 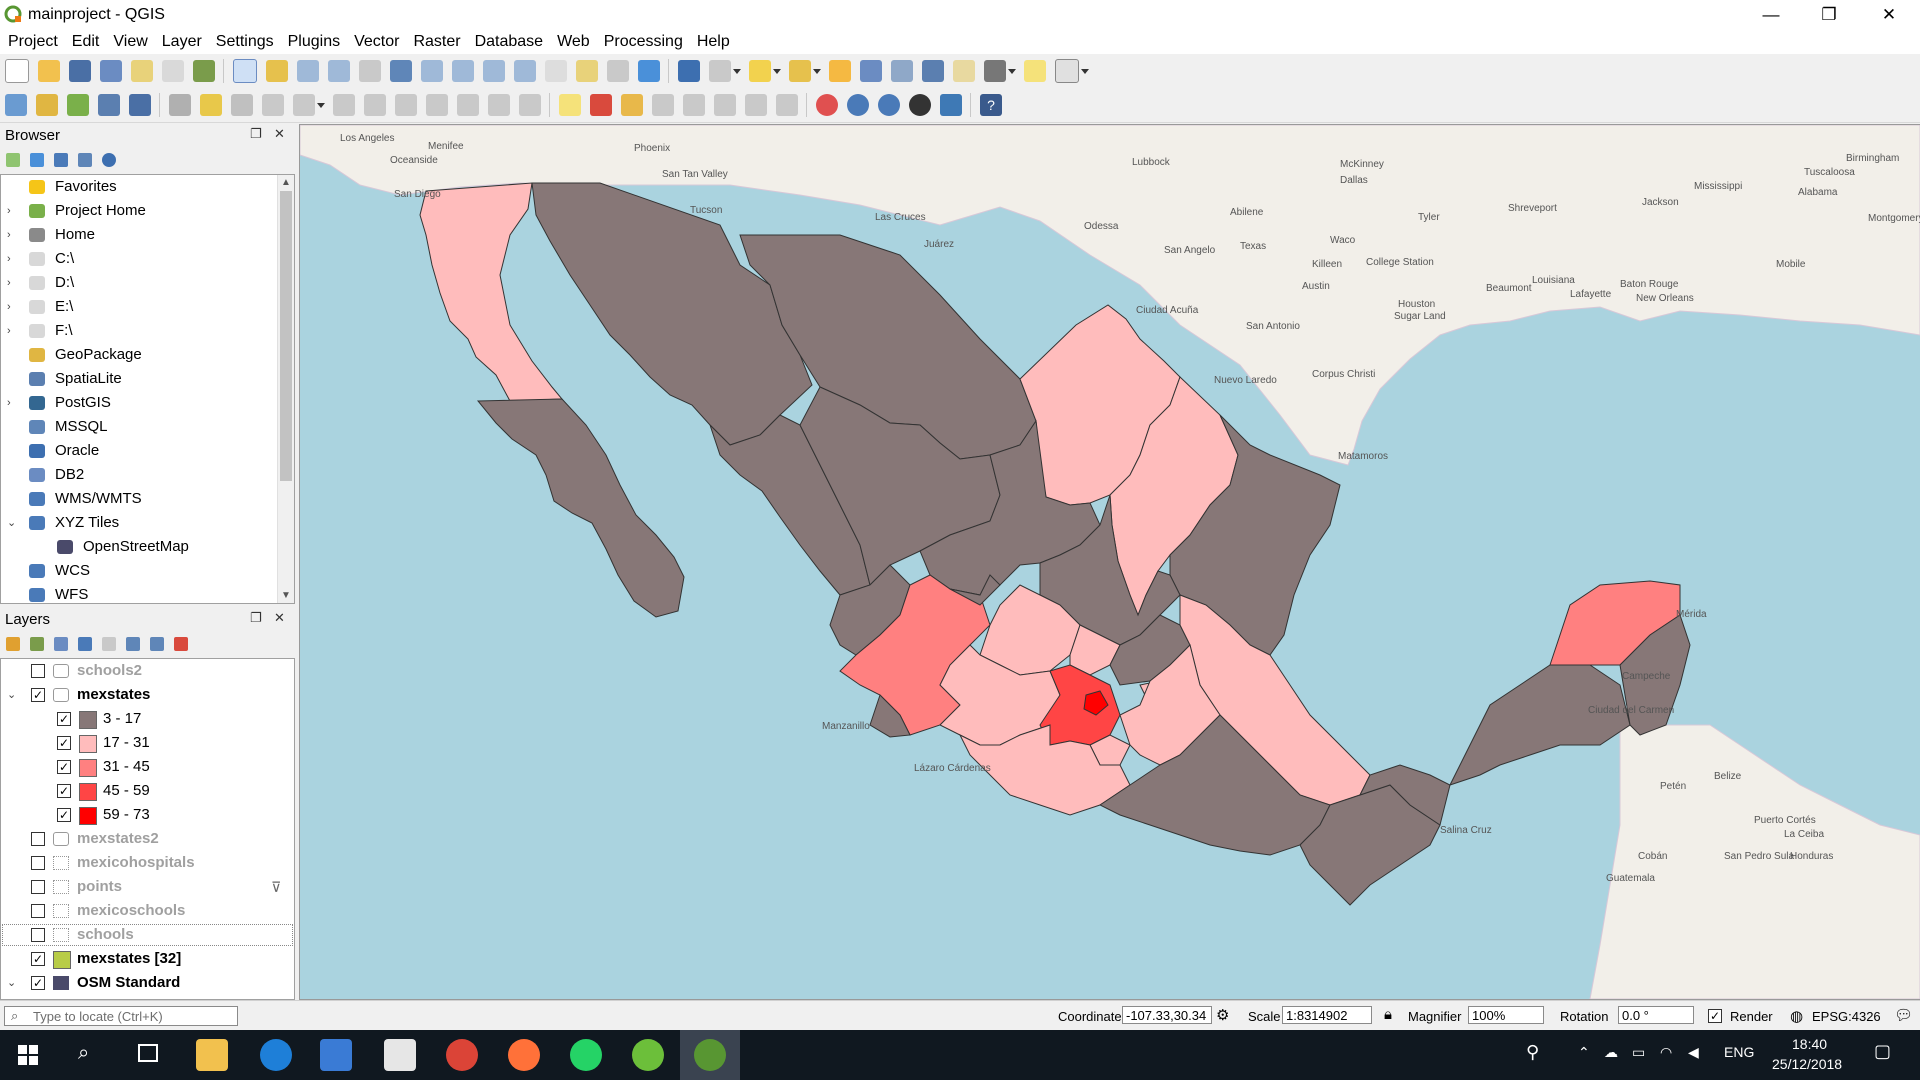 What do you see at coordinates (710, 1055) in the screenshot?
I see `qgis-taskbar-button` at bounding box center [710, 1055].